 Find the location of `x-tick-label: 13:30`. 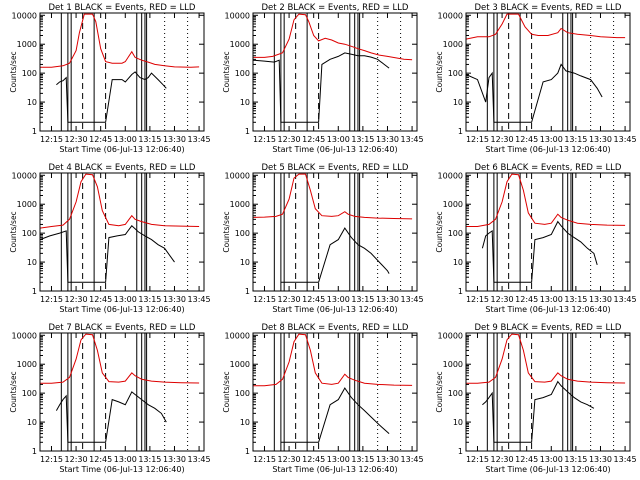

x-tick-label: 13:30 is located at coordinates (600, 139).